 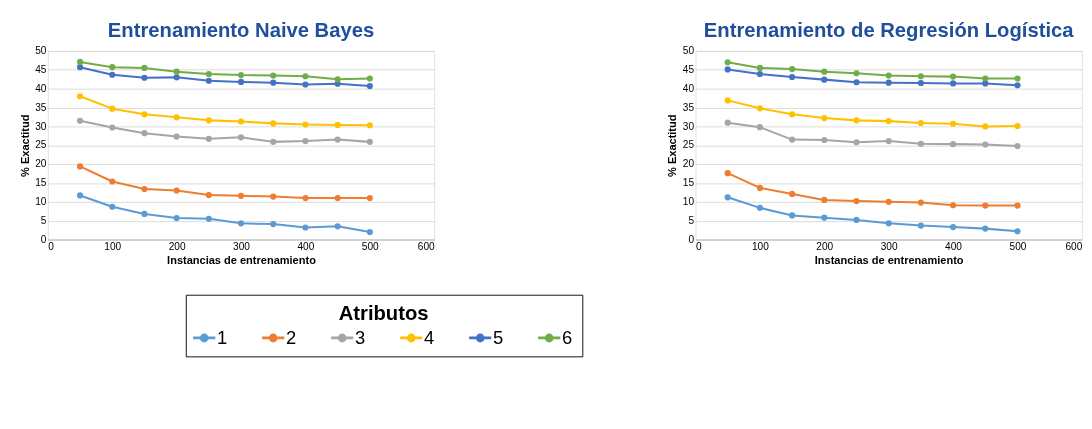 What do you see at coordinates (688, 202) in the screenshot?
I see `y-tick-label: 10` at bounding box center [688, 202].